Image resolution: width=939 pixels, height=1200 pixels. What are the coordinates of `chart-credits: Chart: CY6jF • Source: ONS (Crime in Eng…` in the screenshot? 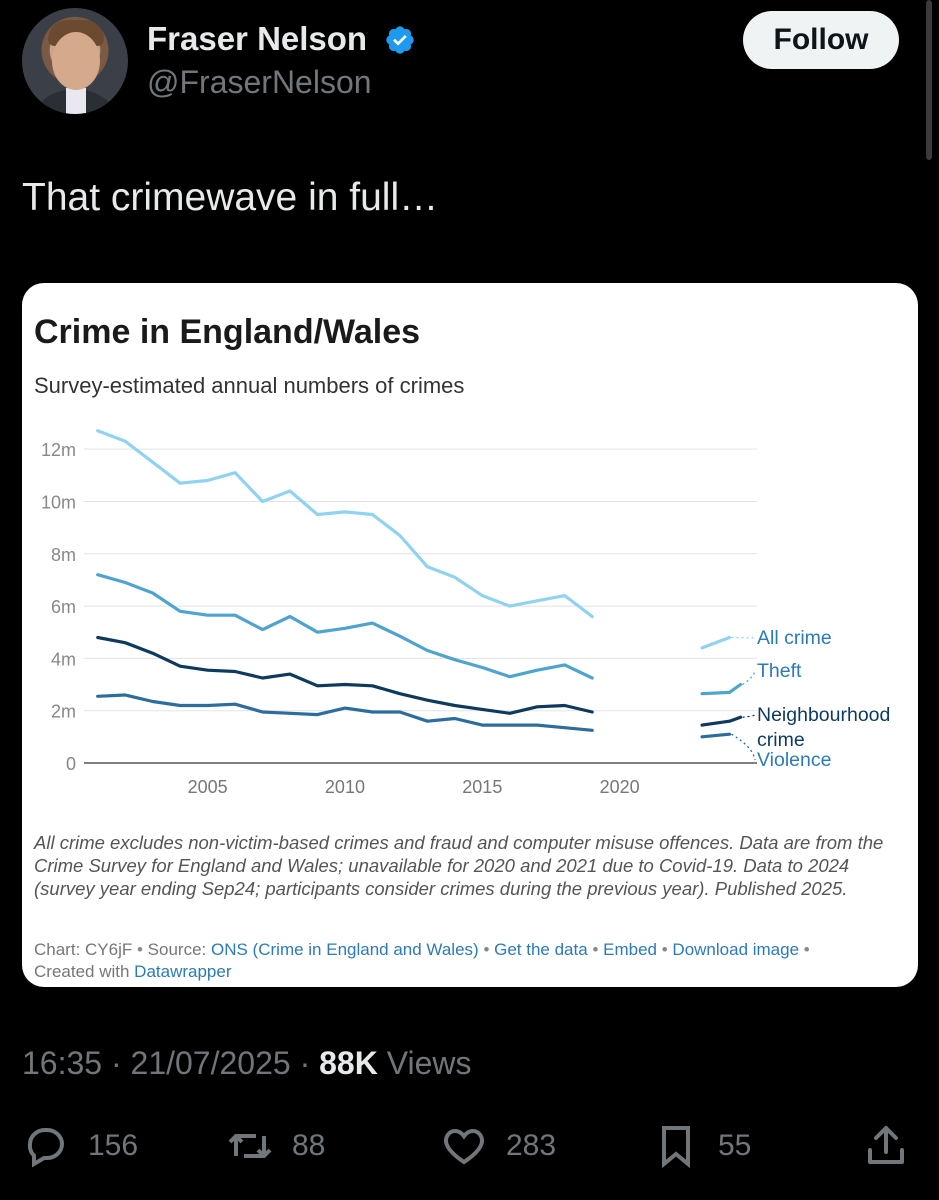 It's located at (422, 960).